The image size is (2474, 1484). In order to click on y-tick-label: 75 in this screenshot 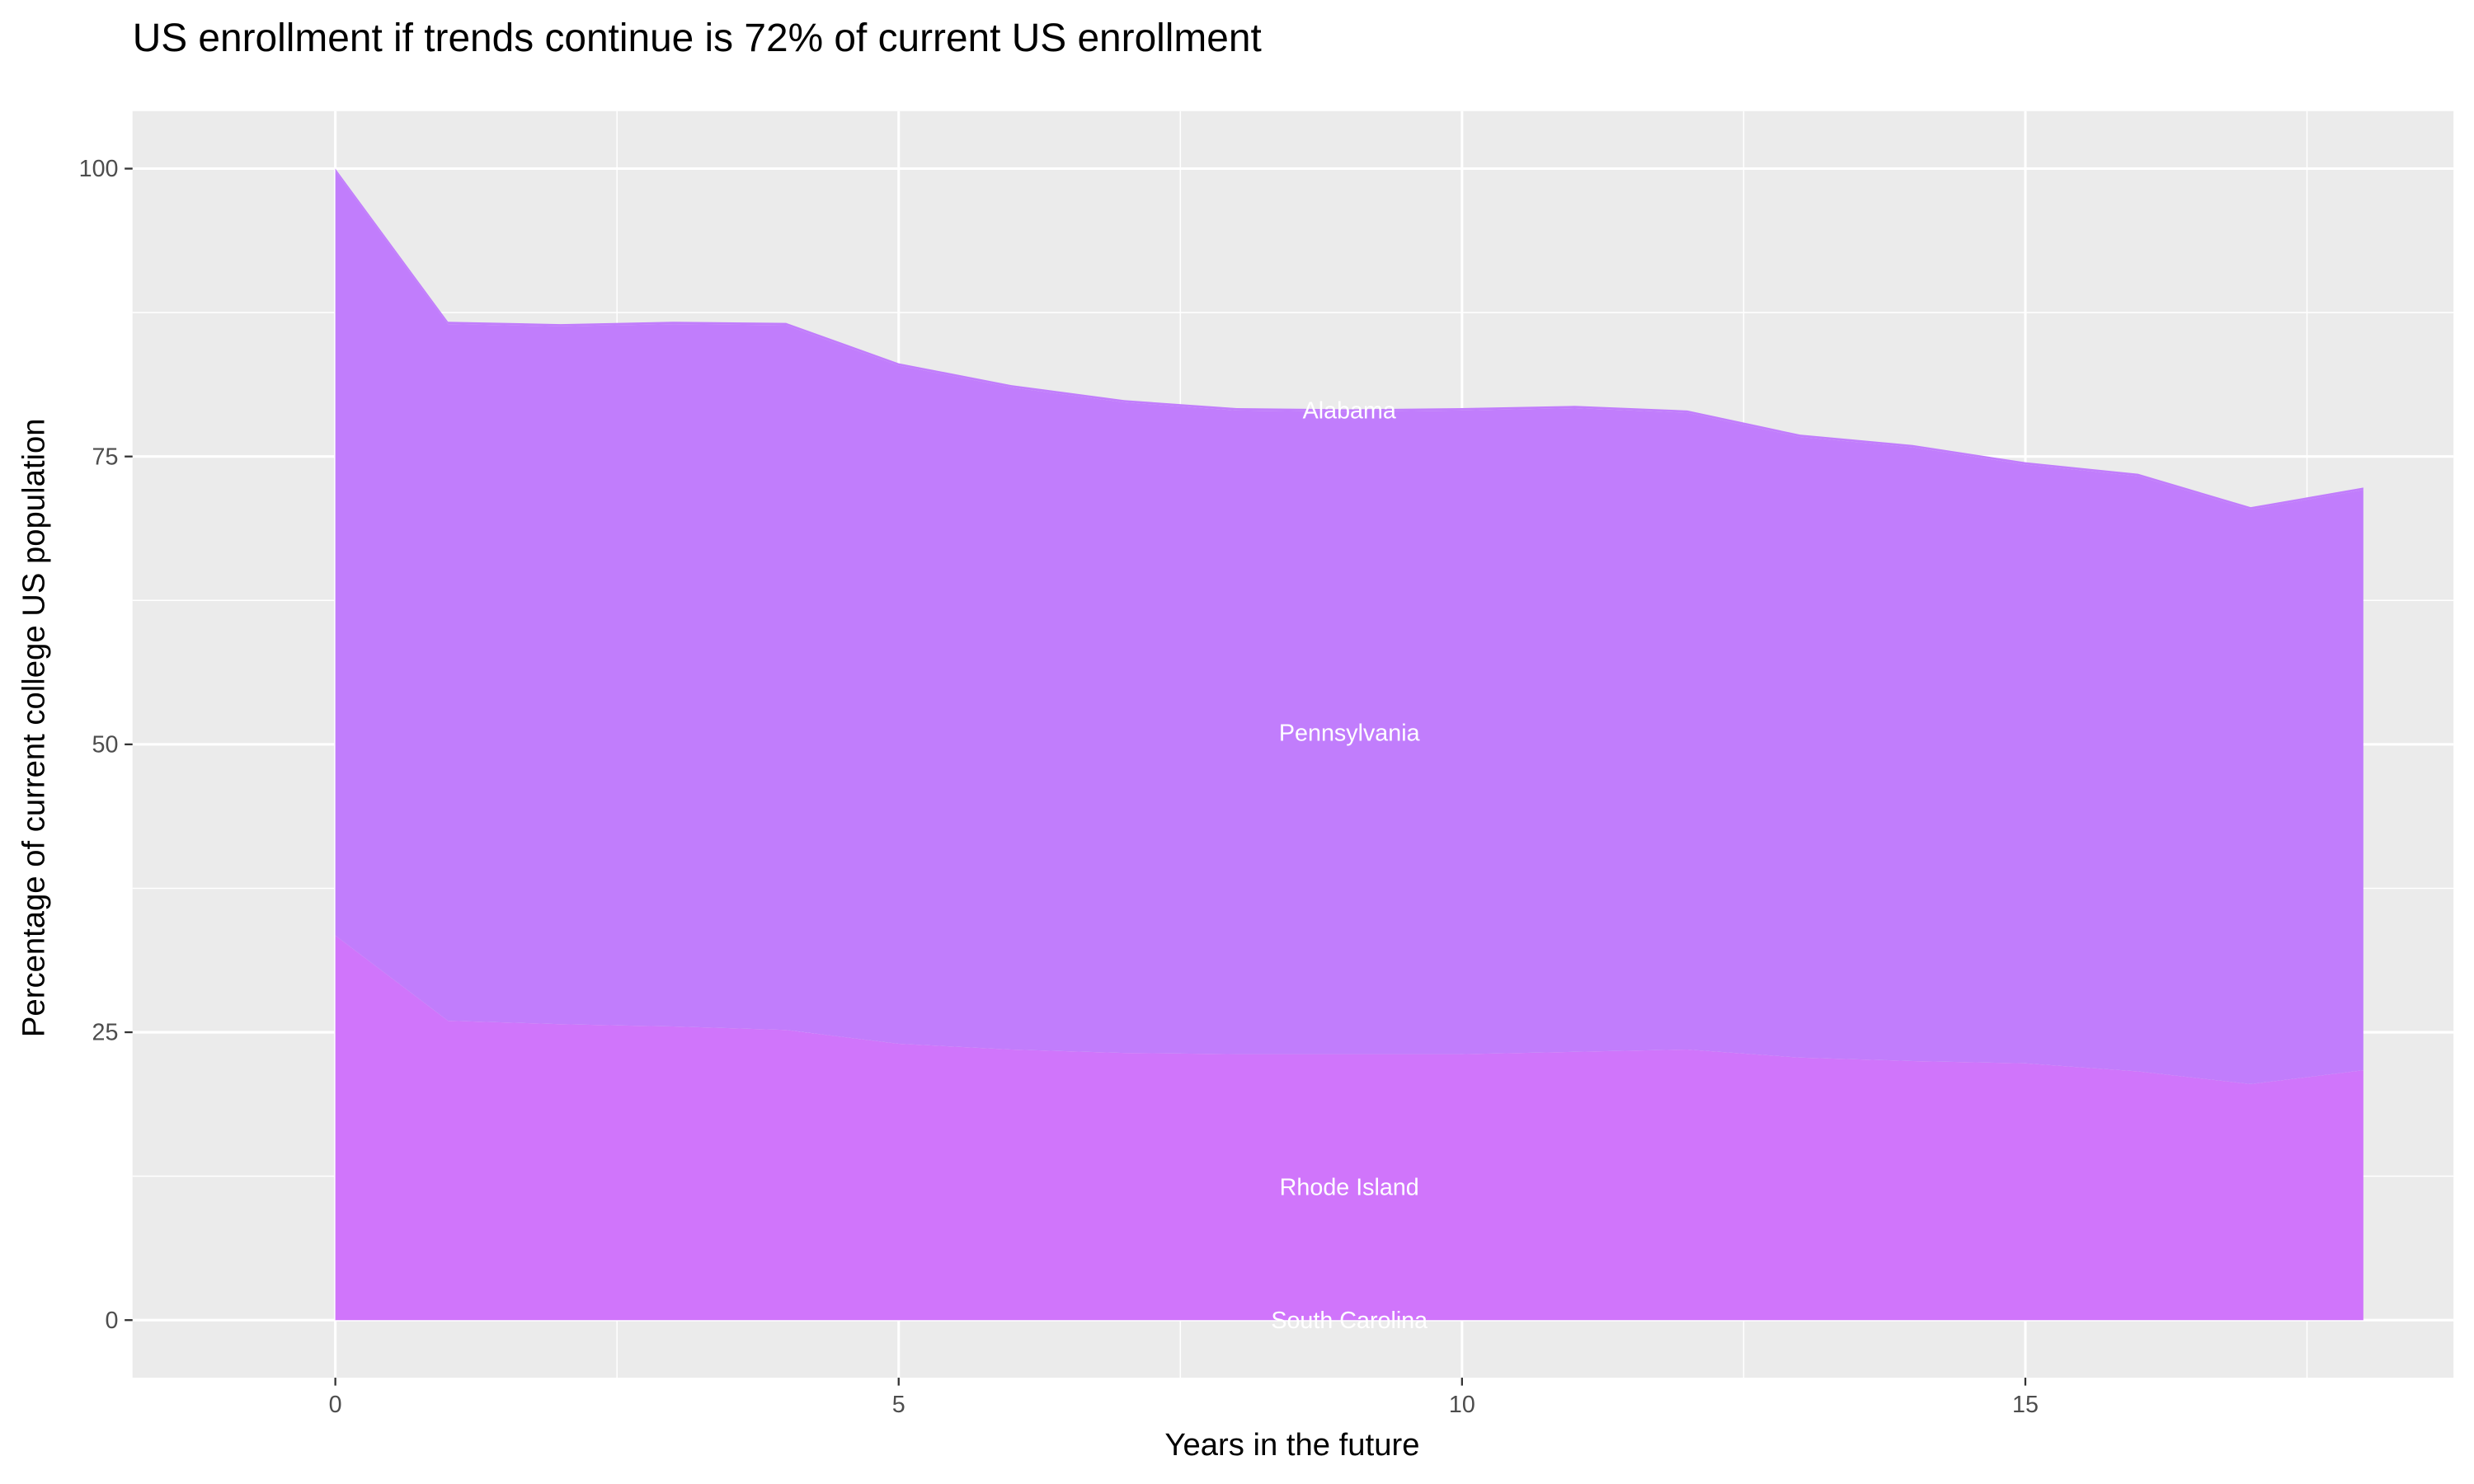, I will do `click(105, 457)`.